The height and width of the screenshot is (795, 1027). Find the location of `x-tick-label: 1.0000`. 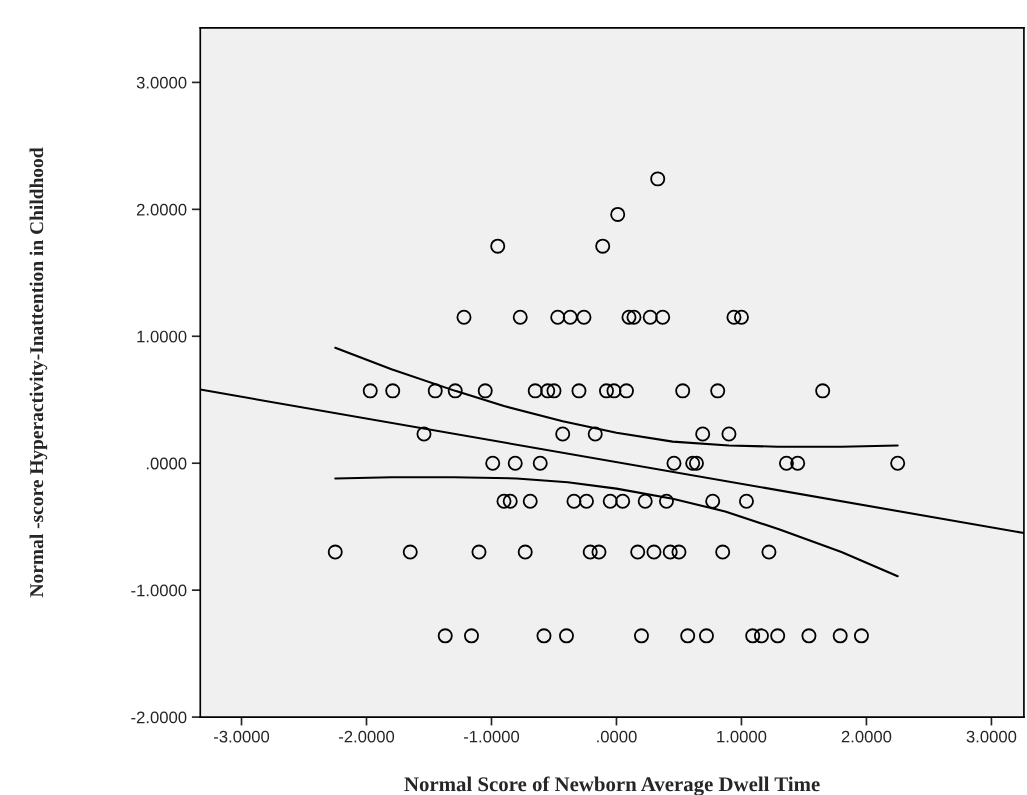

x-tick-label: 1.0000 is located at coordinates (742, 736).